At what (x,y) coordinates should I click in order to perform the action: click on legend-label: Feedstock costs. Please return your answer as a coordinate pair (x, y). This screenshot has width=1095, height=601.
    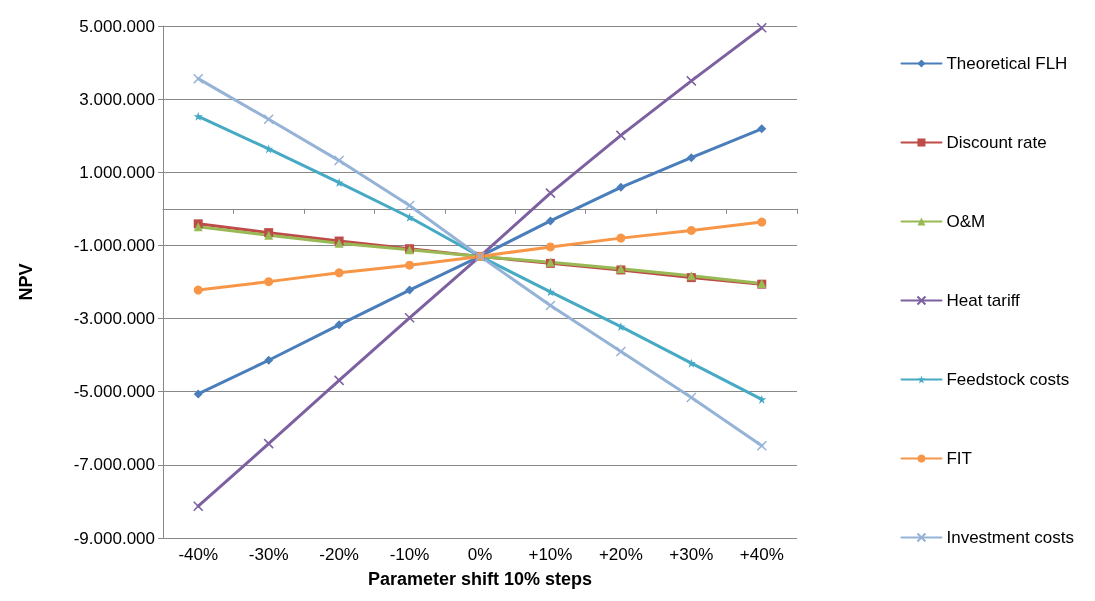
    Looking at the image, I should click on (1008, 379).